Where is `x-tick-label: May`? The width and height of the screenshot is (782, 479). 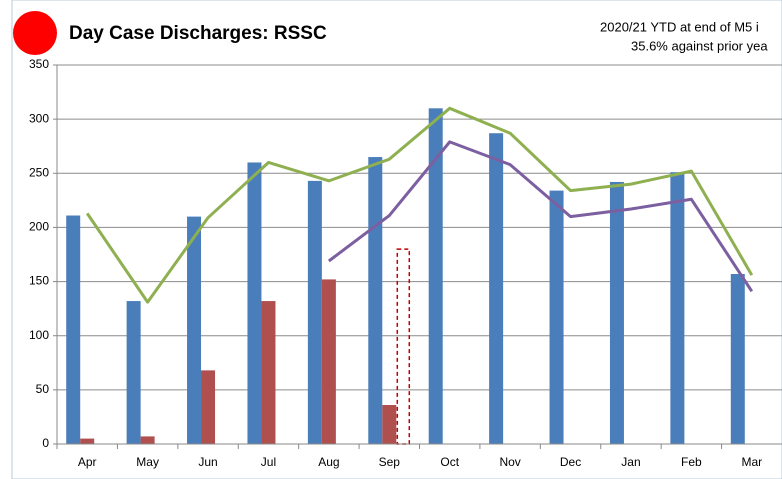
x-tick-label: May is located at coordinates (147, 462).